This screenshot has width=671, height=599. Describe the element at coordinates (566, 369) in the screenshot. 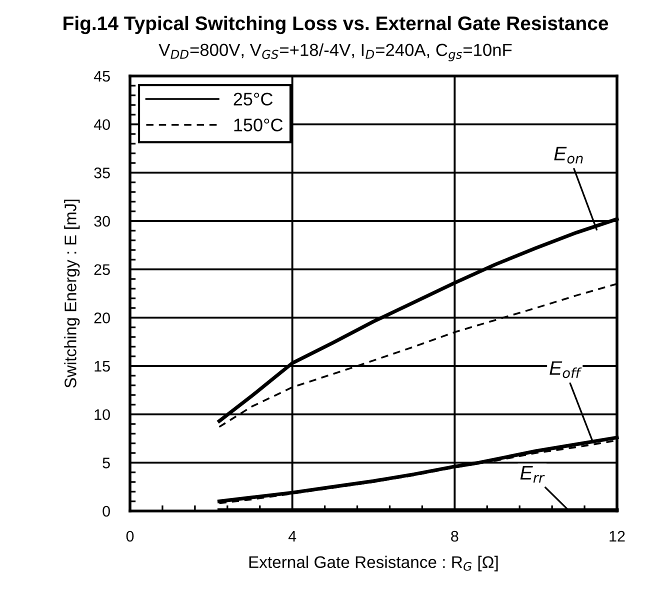

I see `annotation: E$_{off}$` at that location.